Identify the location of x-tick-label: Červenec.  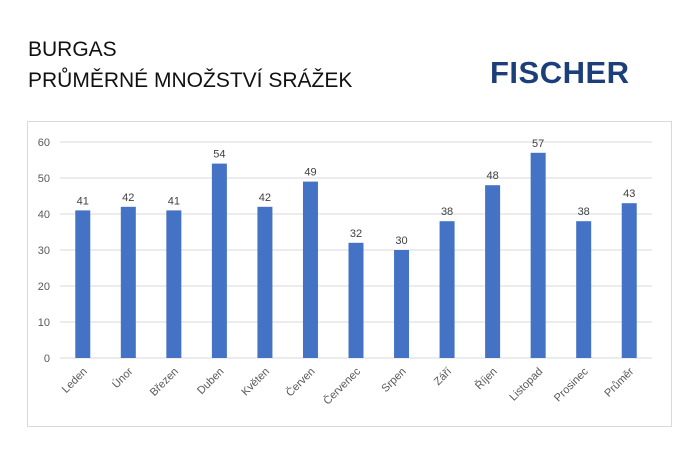
(342, 386).